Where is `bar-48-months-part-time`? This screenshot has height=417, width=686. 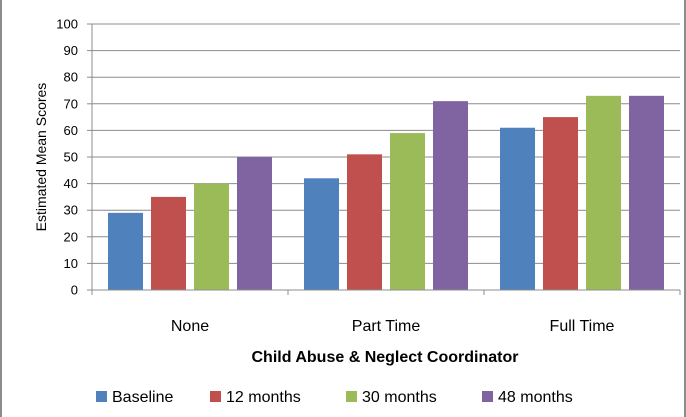
bar-48-months-part-time is located at coordinates (450, 195).